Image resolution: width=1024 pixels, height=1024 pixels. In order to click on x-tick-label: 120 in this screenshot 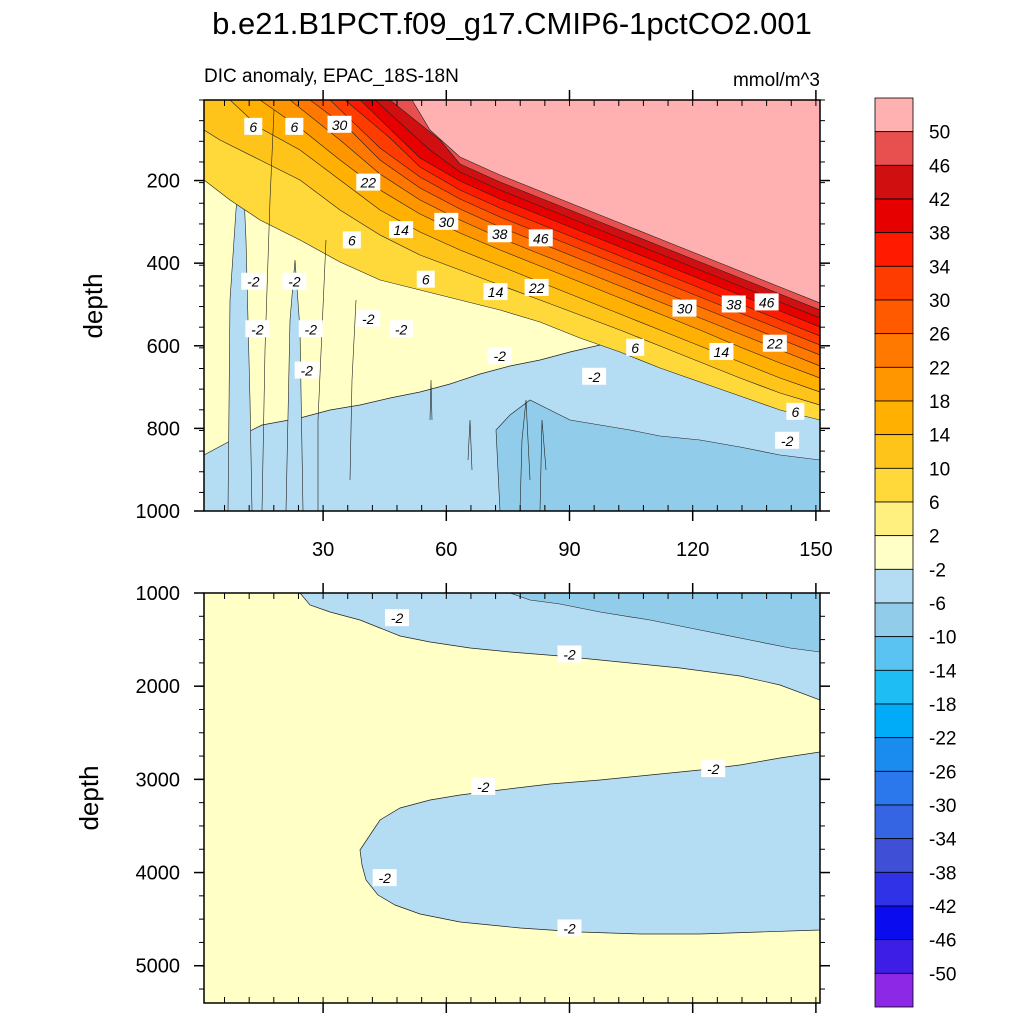, I will do `click(692, 550)`.